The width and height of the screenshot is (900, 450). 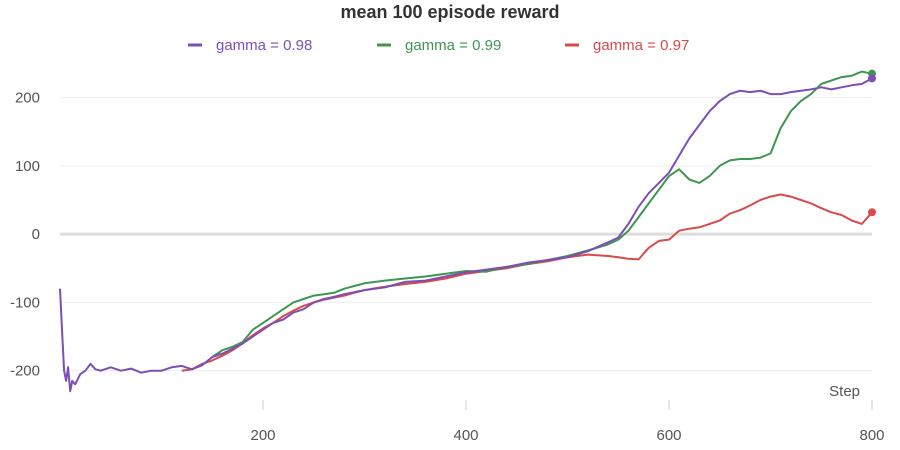 What do you see at coordinates (641, 45) in the screenshot?
I see `legend-label: gamma = 0.97` at bounding box center [641, 45].